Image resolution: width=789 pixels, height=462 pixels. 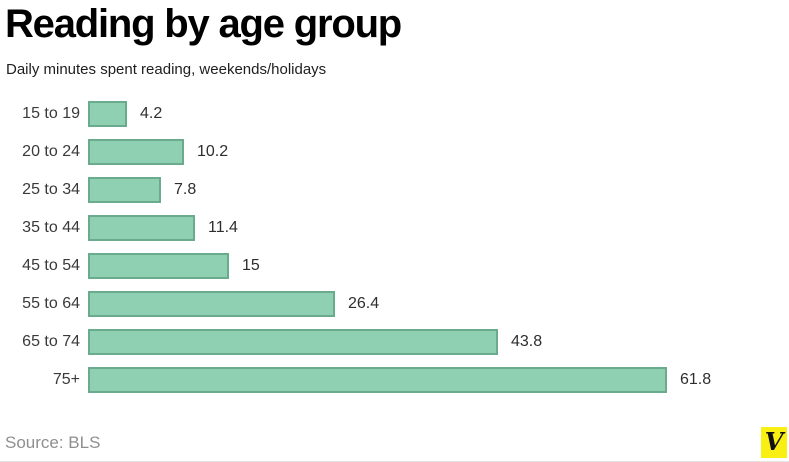 What do you see at coordinates (394, 266) in the screenshot?
I see `chart-row: 45 to 54 15` at bounding box center [394, 266].